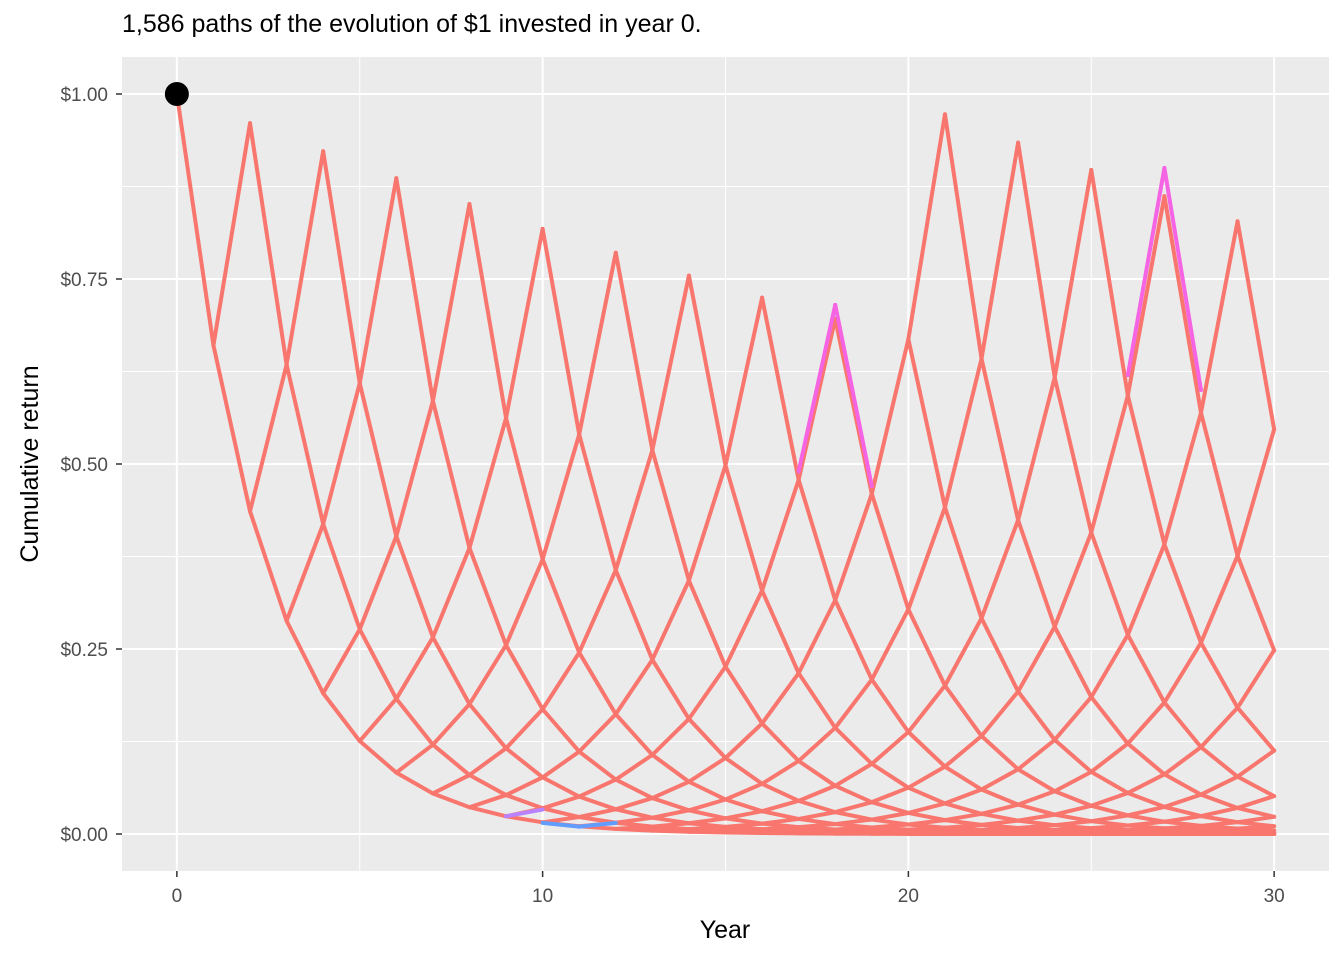  I want to click on x-tick-label: 30, so click(1274, 896).